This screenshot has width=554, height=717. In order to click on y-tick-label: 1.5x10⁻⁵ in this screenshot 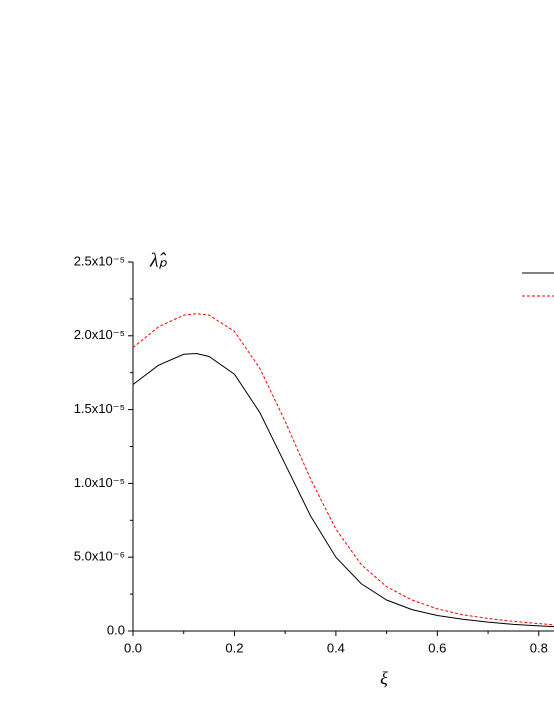, I will do `click(99, 408)`.